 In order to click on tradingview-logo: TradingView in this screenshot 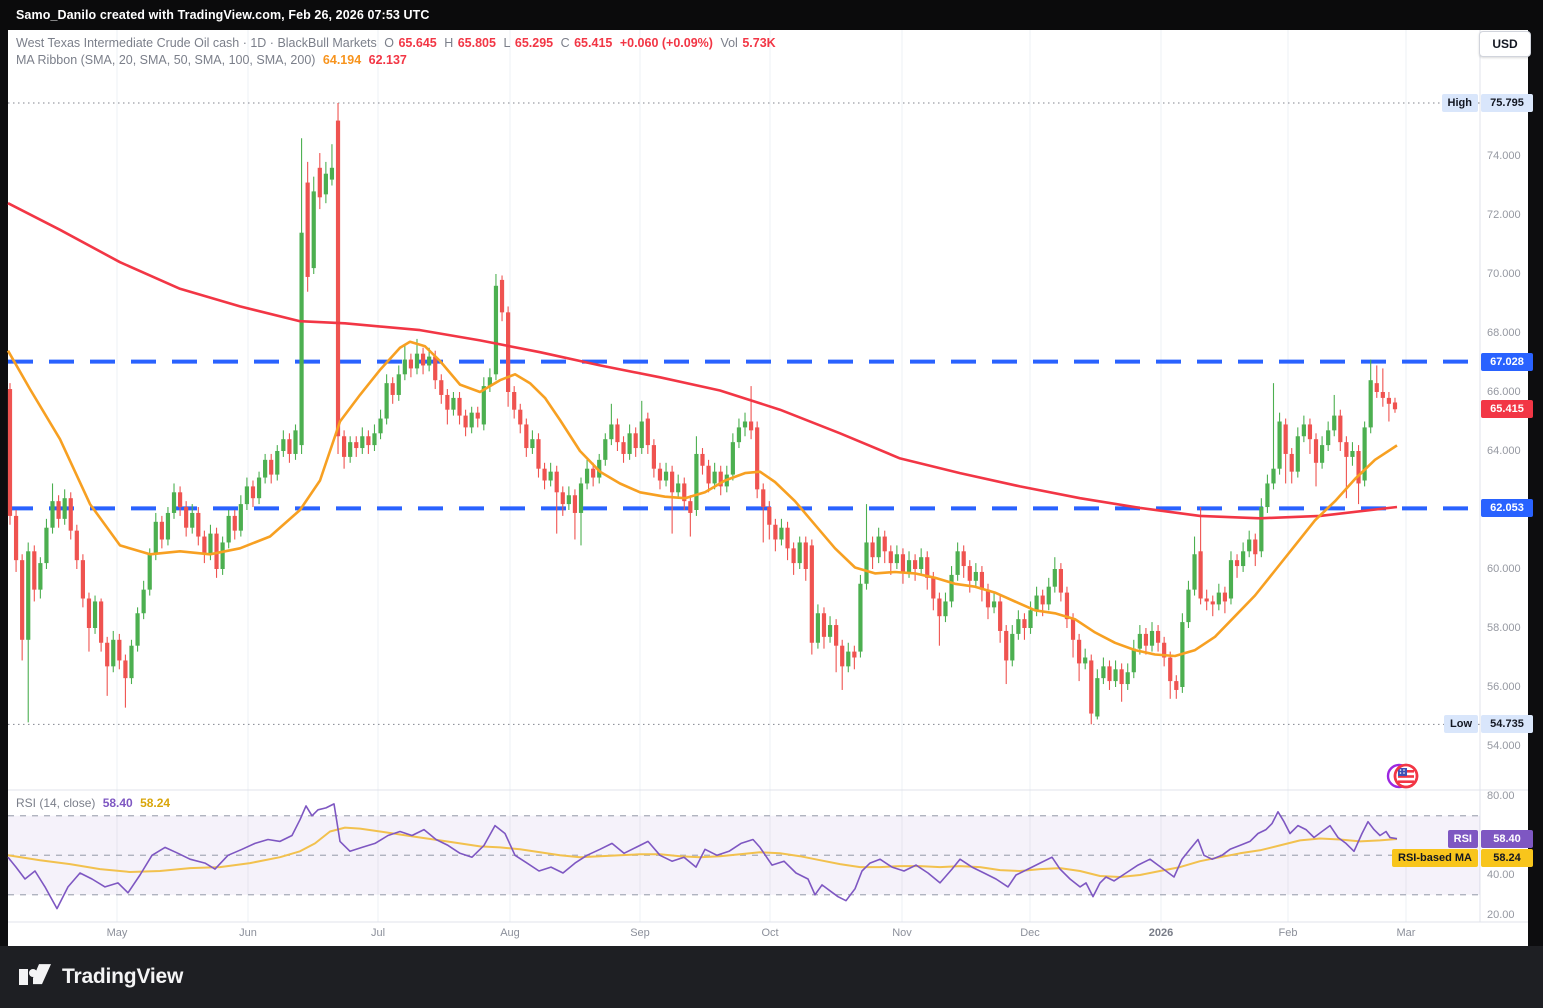, I will do `click(100, 977)`.